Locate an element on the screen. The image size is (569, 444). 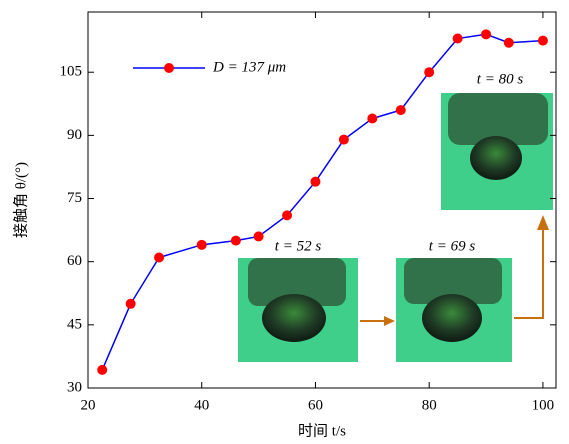
x-tick-label: 40 is located at coordinates (201, 405).